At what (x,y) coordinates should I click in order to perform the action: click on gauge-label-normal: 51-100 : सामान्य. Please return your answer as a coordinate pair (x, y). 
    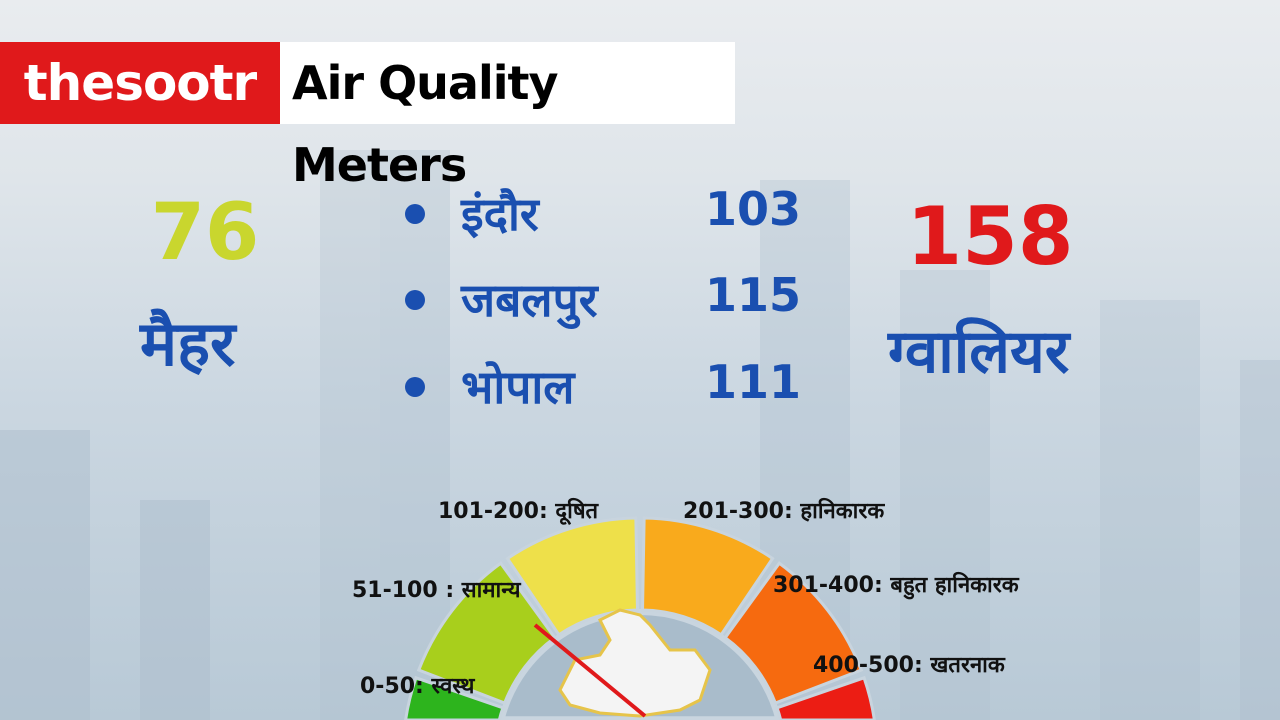
    Looking at the image, I should click on (436, 590).